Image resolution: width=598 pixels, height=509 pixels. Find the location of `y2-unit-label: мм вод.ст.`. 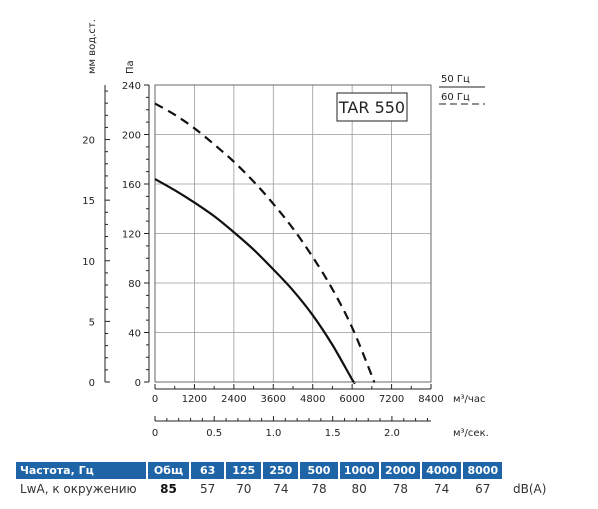

y2-unit-label: мм вод.ст. is located at coordinates (92, 46).